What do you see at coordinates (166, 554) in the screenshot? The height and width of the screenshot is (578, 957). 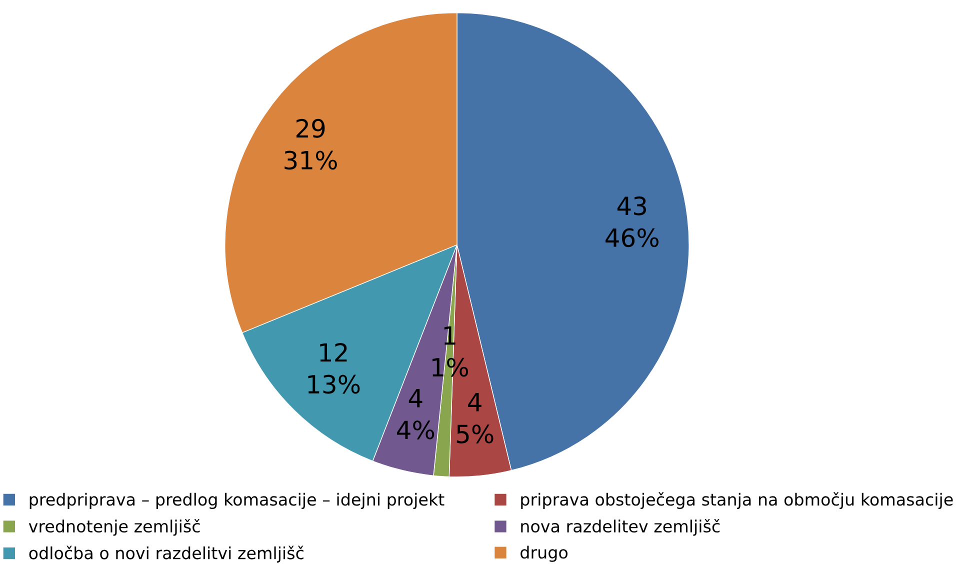 I see `legend-label: odločba o novi razdelitvi zemljišč` at bounding box center [166, 554].